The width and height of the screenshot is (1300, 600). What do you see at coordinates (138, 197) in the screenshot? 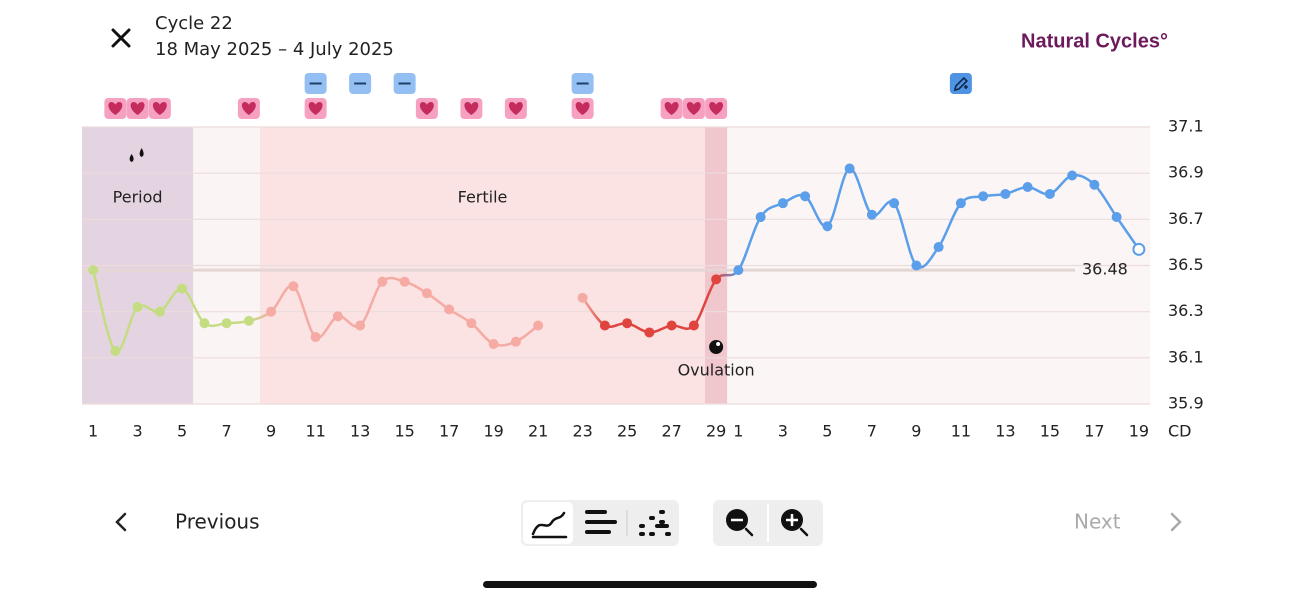
I see `band-label: Period` at bounding box center [138, 197].